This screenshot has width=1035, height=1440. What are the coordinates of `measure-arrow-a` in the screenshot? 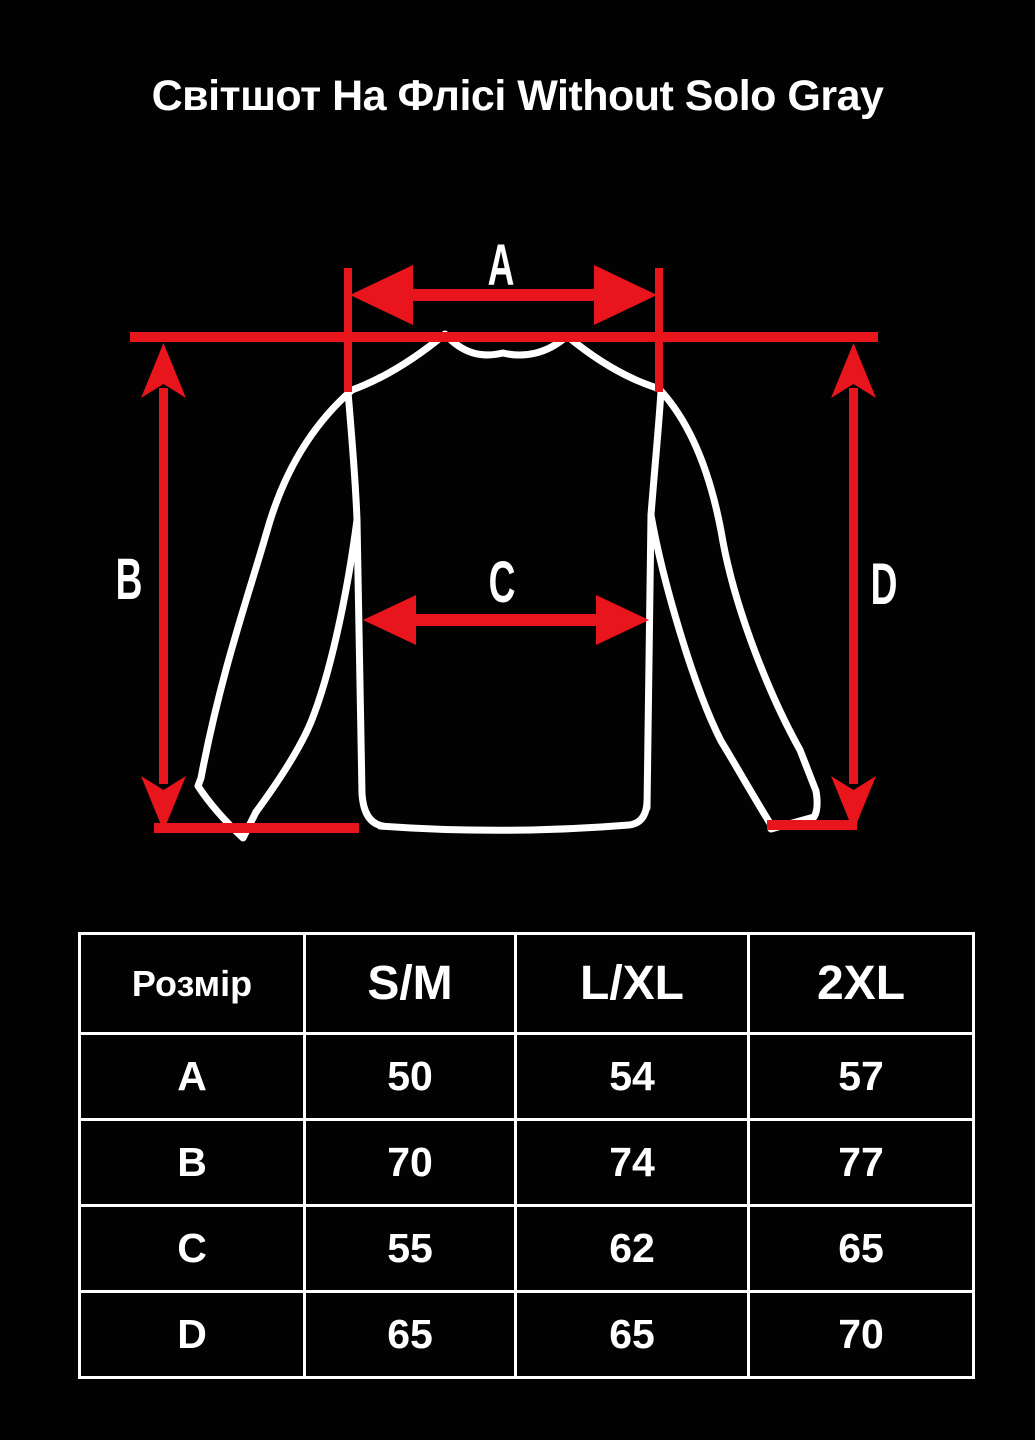 It's located at (503, 295).